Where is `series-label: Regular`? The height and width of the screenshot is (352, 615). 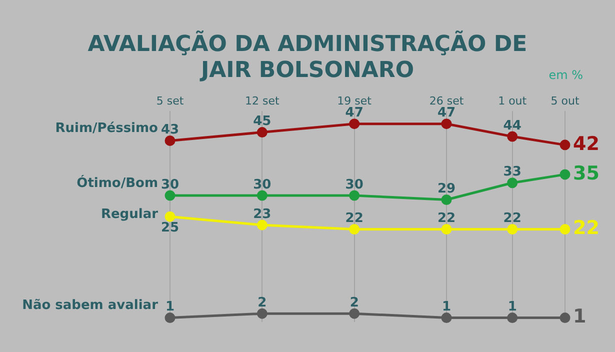 series-label: Regular is located at coordinates (129, 214).